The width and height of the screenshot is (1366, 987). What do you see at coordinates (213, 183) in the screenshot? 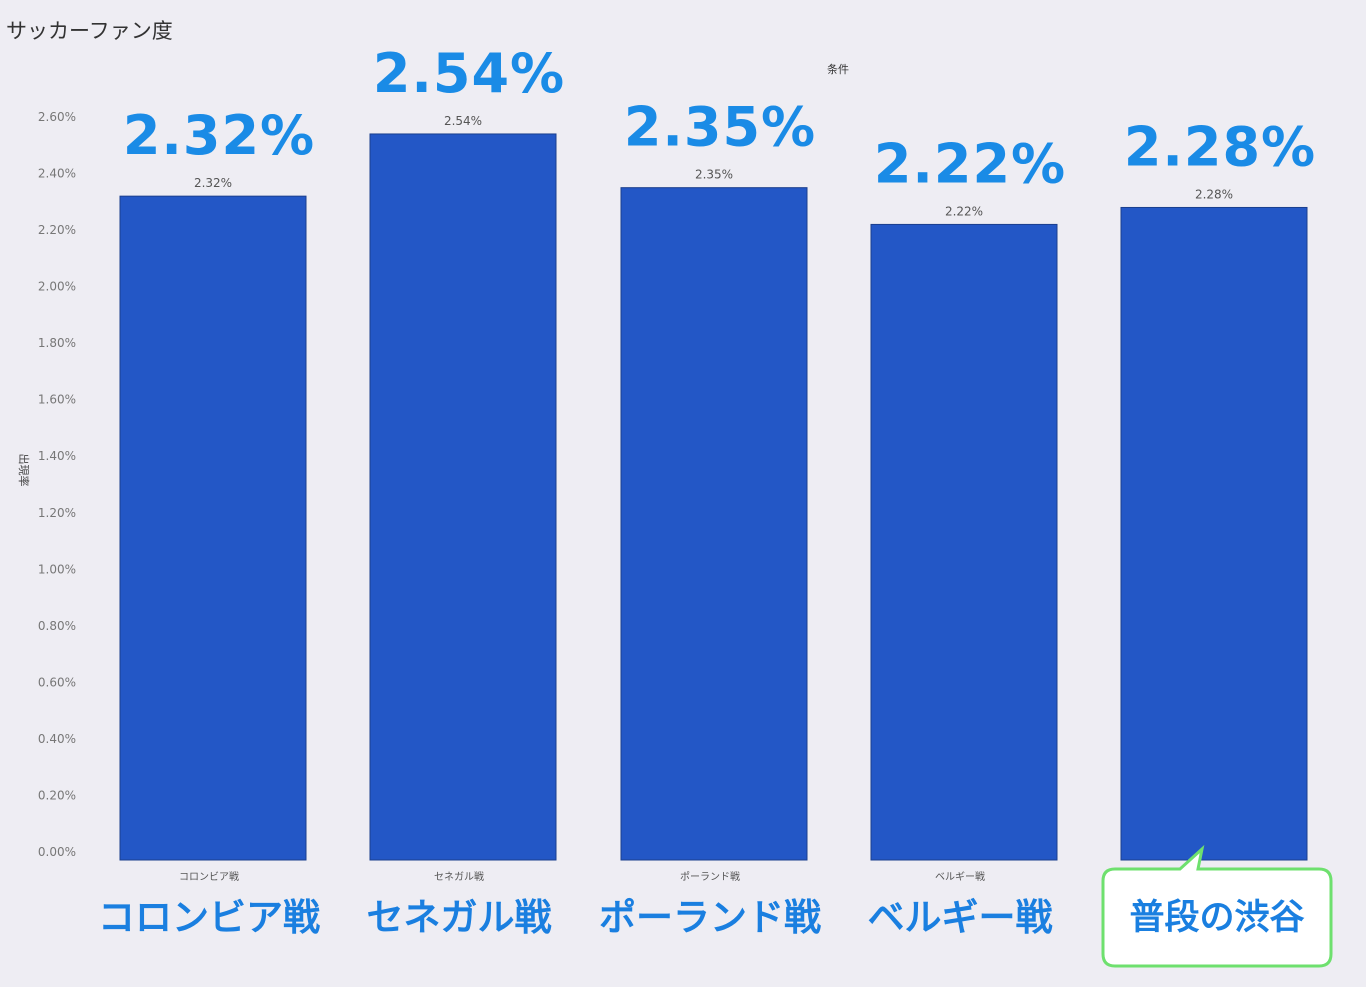
I see `data-label-small: 2.32%` at bounding box center [213, 183].